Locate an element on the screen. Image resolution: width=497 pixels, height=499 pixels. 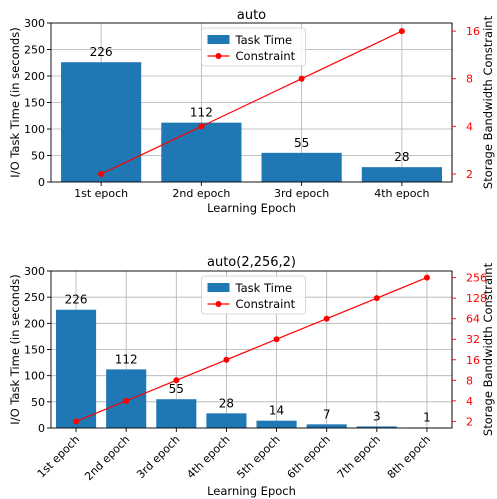
right-tick-label: 64 is located at coordinates (473, 319).